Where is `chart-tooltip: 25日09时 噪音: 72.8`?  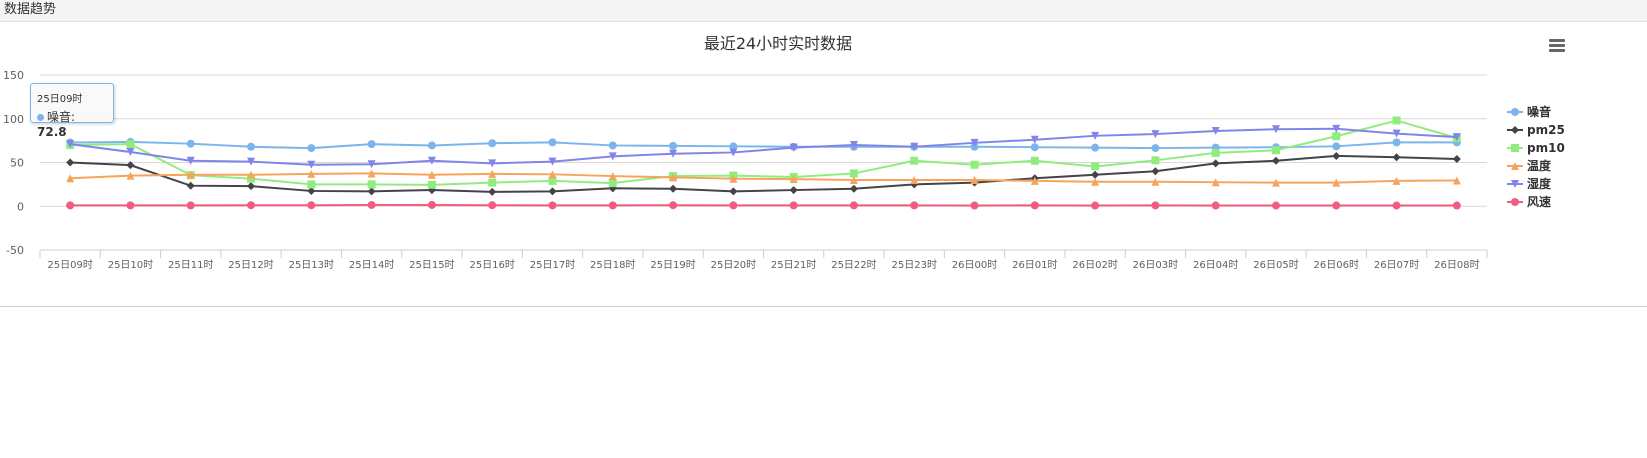
chart-tooltip: 25日09时 噪音: 72.8 is located at coordinates (72, 111).